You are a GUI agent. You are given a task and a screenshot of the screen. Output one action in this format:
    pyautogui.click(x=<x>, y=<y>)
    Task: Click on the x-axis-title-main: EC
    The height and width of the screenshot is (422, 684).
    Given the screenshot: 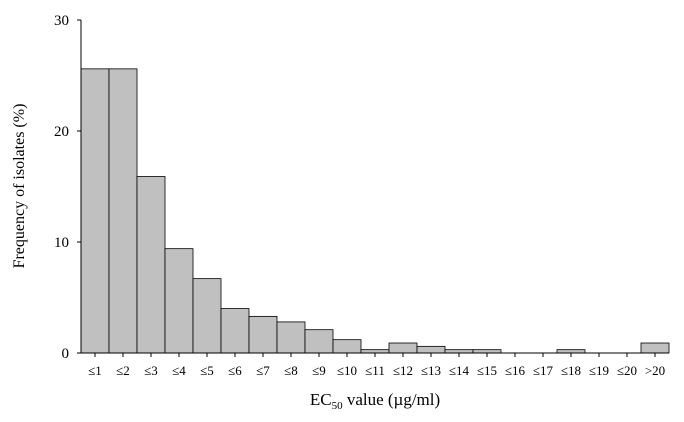 What is the action you would take?
    pyautogui.click(x=321, y=399)
    